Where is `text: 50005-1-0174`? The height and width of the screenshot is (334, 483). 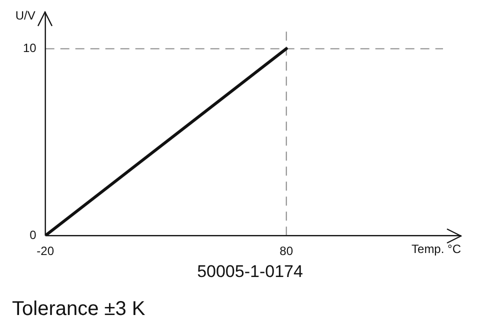 text: 50005-1-0174 is located at coordinates (250, 272).